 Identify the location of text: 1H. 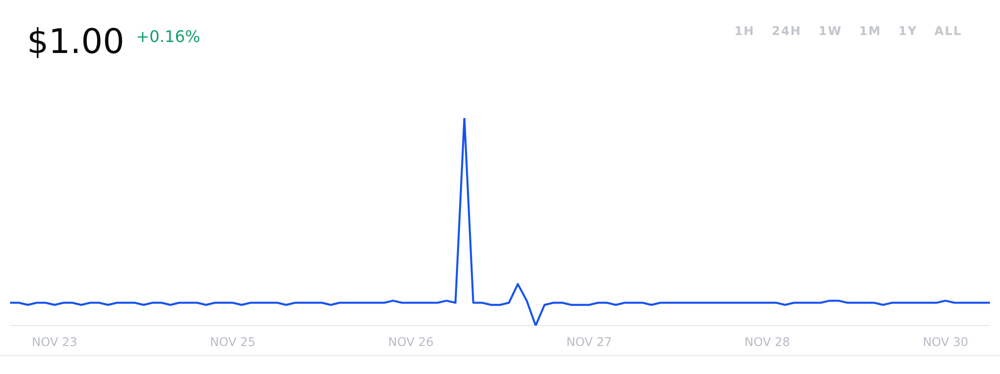
(744, 31).